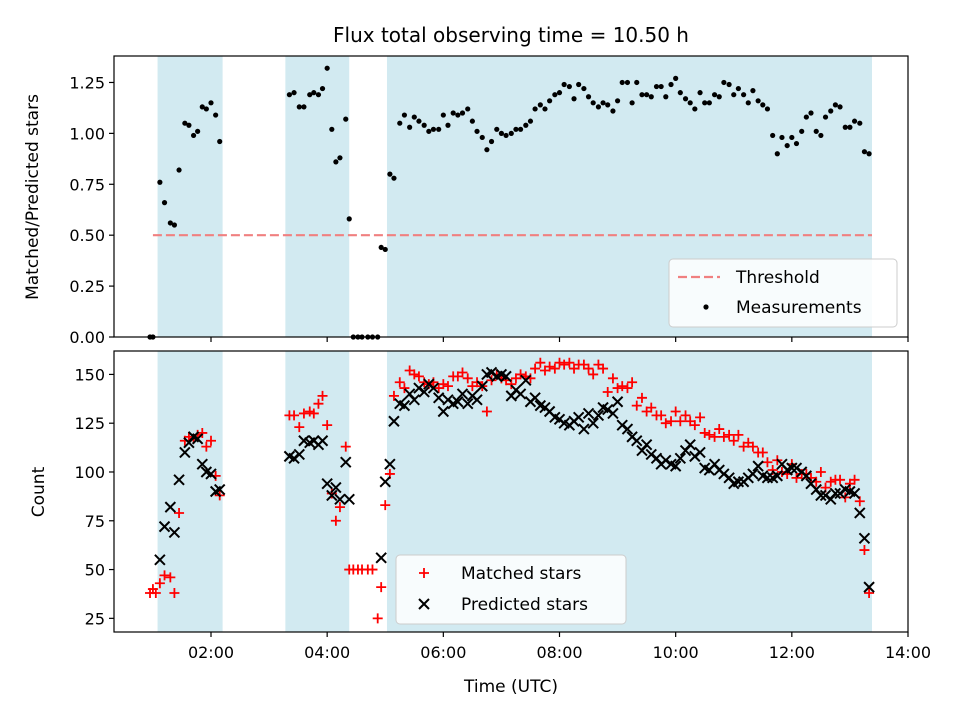  I want to click on legend-threshold-label: Threshold, so click(777, 278).